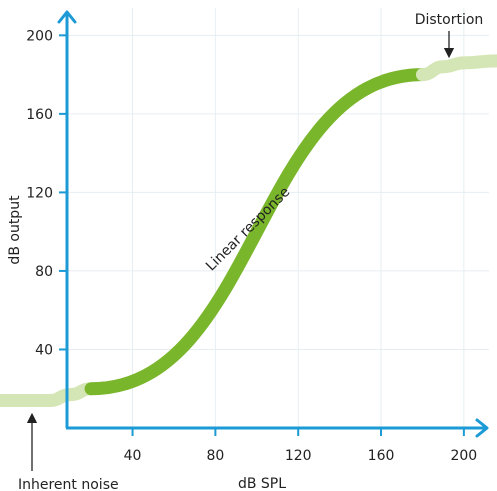  I want to click on y-axis-title: dB output, so click(15, 230).